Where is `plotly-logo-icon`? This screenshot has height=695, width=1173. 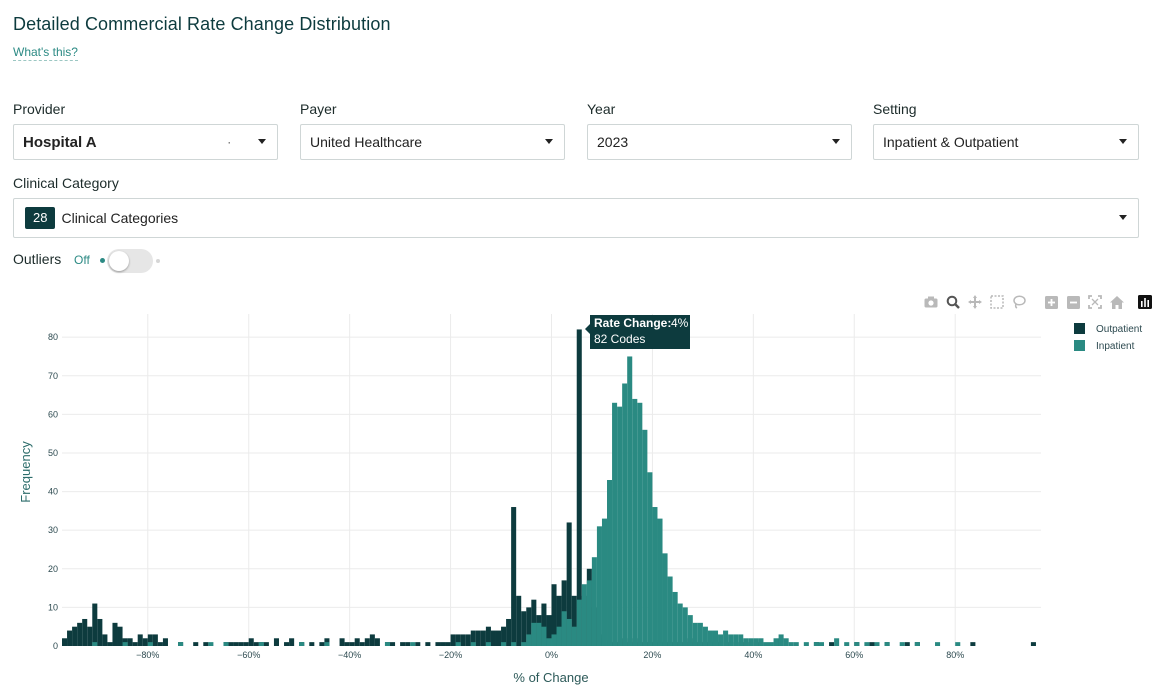 plotly-logo-icon is located at coordinates (1145, 302).